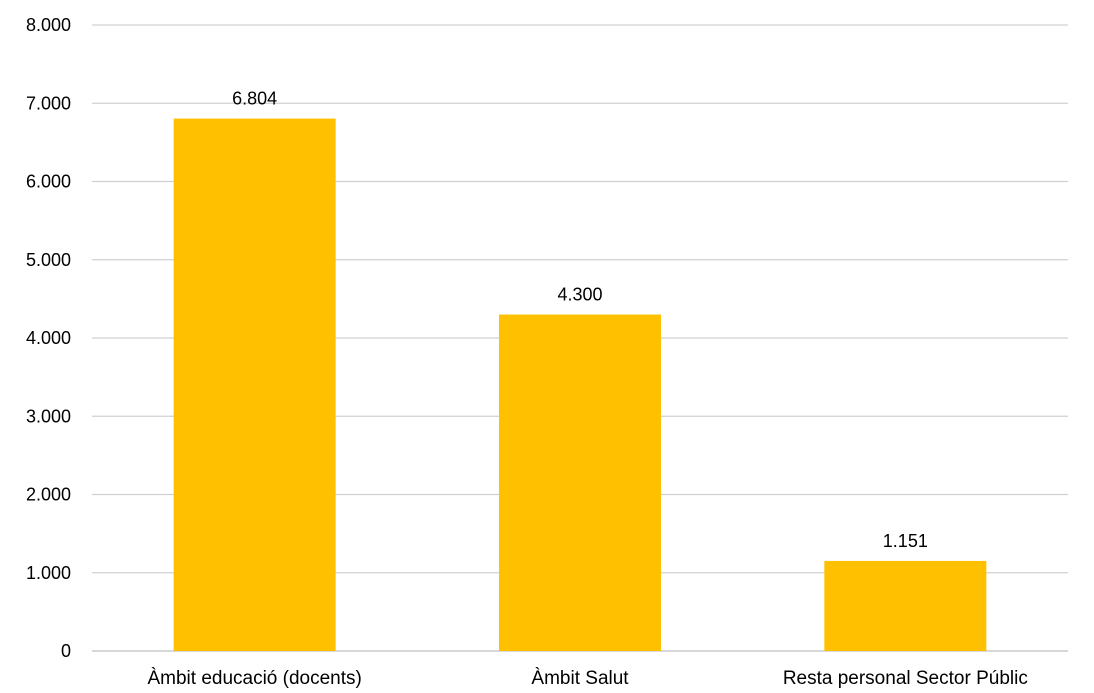 Image resolution: width=1094 pixels, height=693 pixels. Describe the element at coordinates (580, 678) in the screenshot. I see `category-label: Àmbit Salut` at that location.